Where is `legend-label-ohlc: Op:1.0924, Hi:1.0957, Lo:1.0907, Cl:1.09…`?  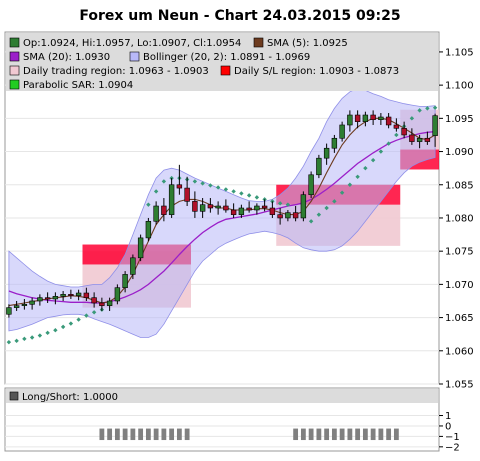
legend-label-ohlc: Op:1.0924, Hi:1.0957, Lo:1.0907, Cl:1.09… is located at coordinates (132, 43).